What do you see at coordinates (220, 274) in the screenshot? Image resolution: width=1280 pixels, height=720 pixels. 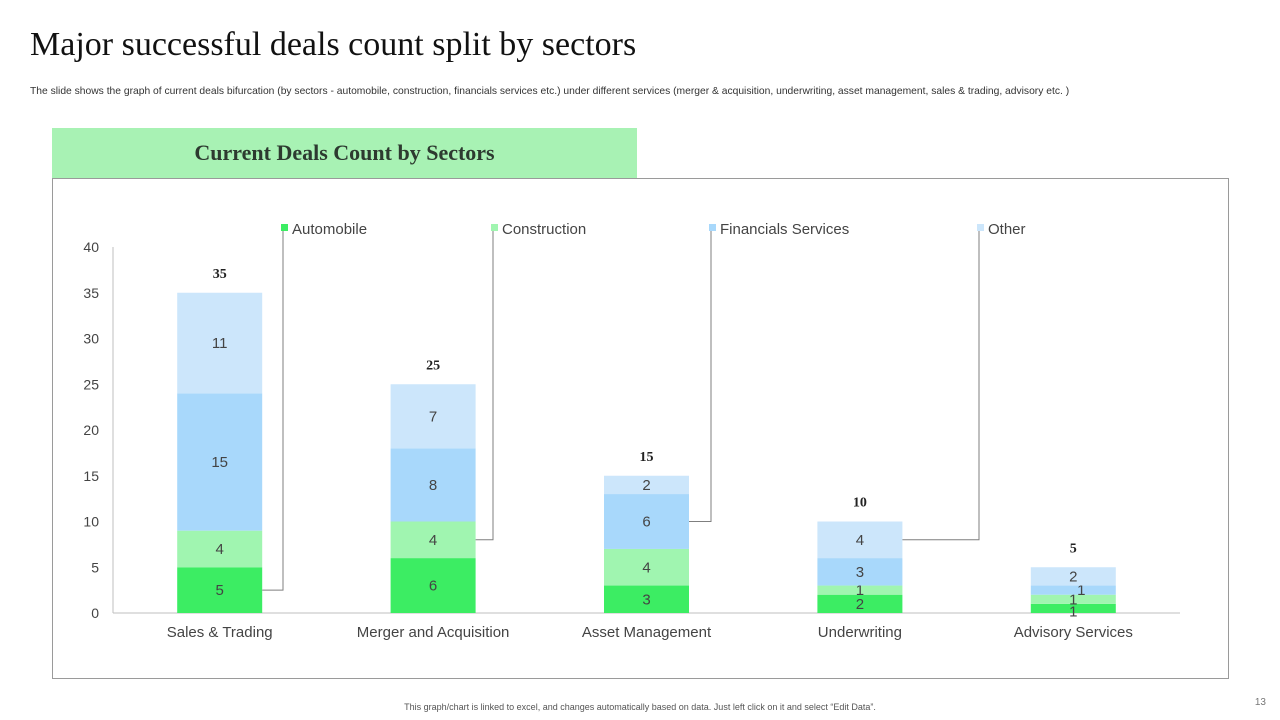 I see `total-label: 35` at bounding box center [220, 274].